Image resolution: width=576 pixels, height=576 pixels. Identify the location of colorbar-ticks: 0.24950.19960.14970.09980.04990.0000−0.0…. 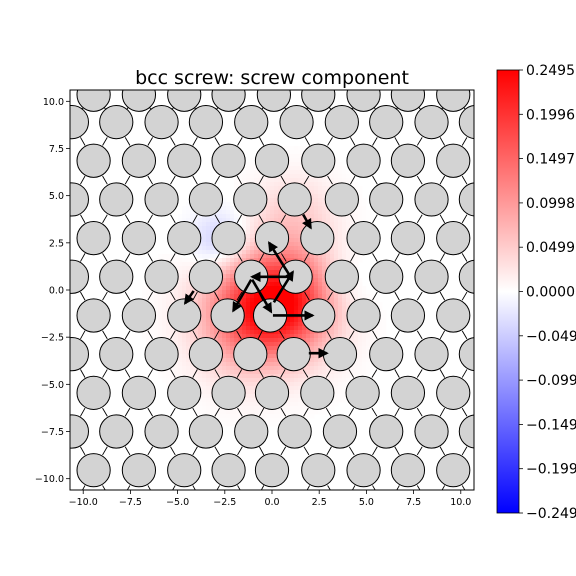
(547, 292).